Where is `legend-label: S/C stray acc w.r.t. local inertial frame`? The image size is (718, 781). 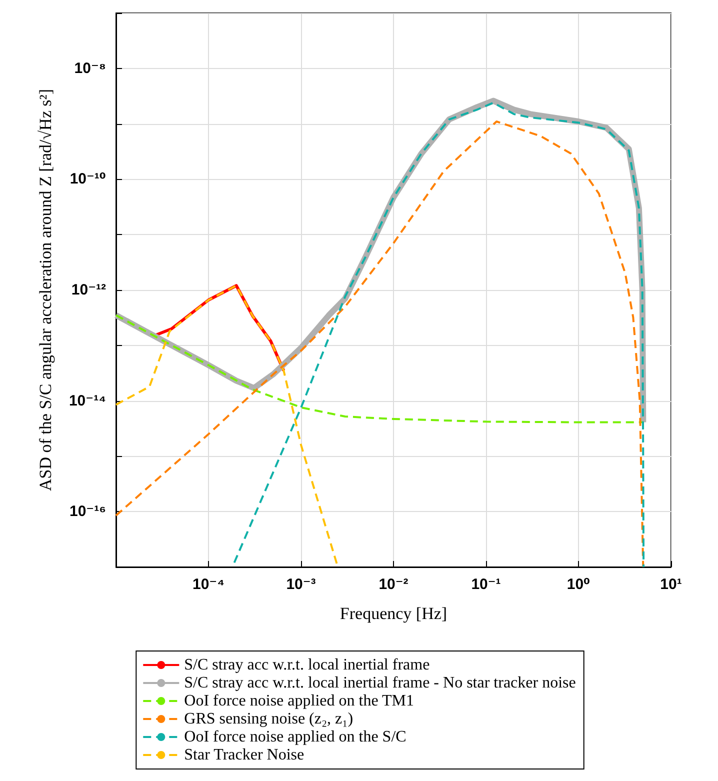
legend-label: S/C stray acc w.r.t. local inertial frame is located at coordinates (307, 665).